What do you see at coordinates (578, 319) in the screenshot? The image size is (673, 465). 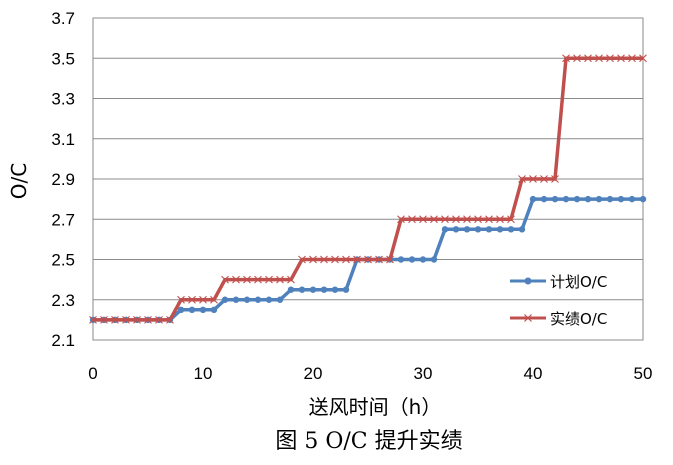 I see `legend-label-actual: 实绩O/C` at bounding box center [578, 319].